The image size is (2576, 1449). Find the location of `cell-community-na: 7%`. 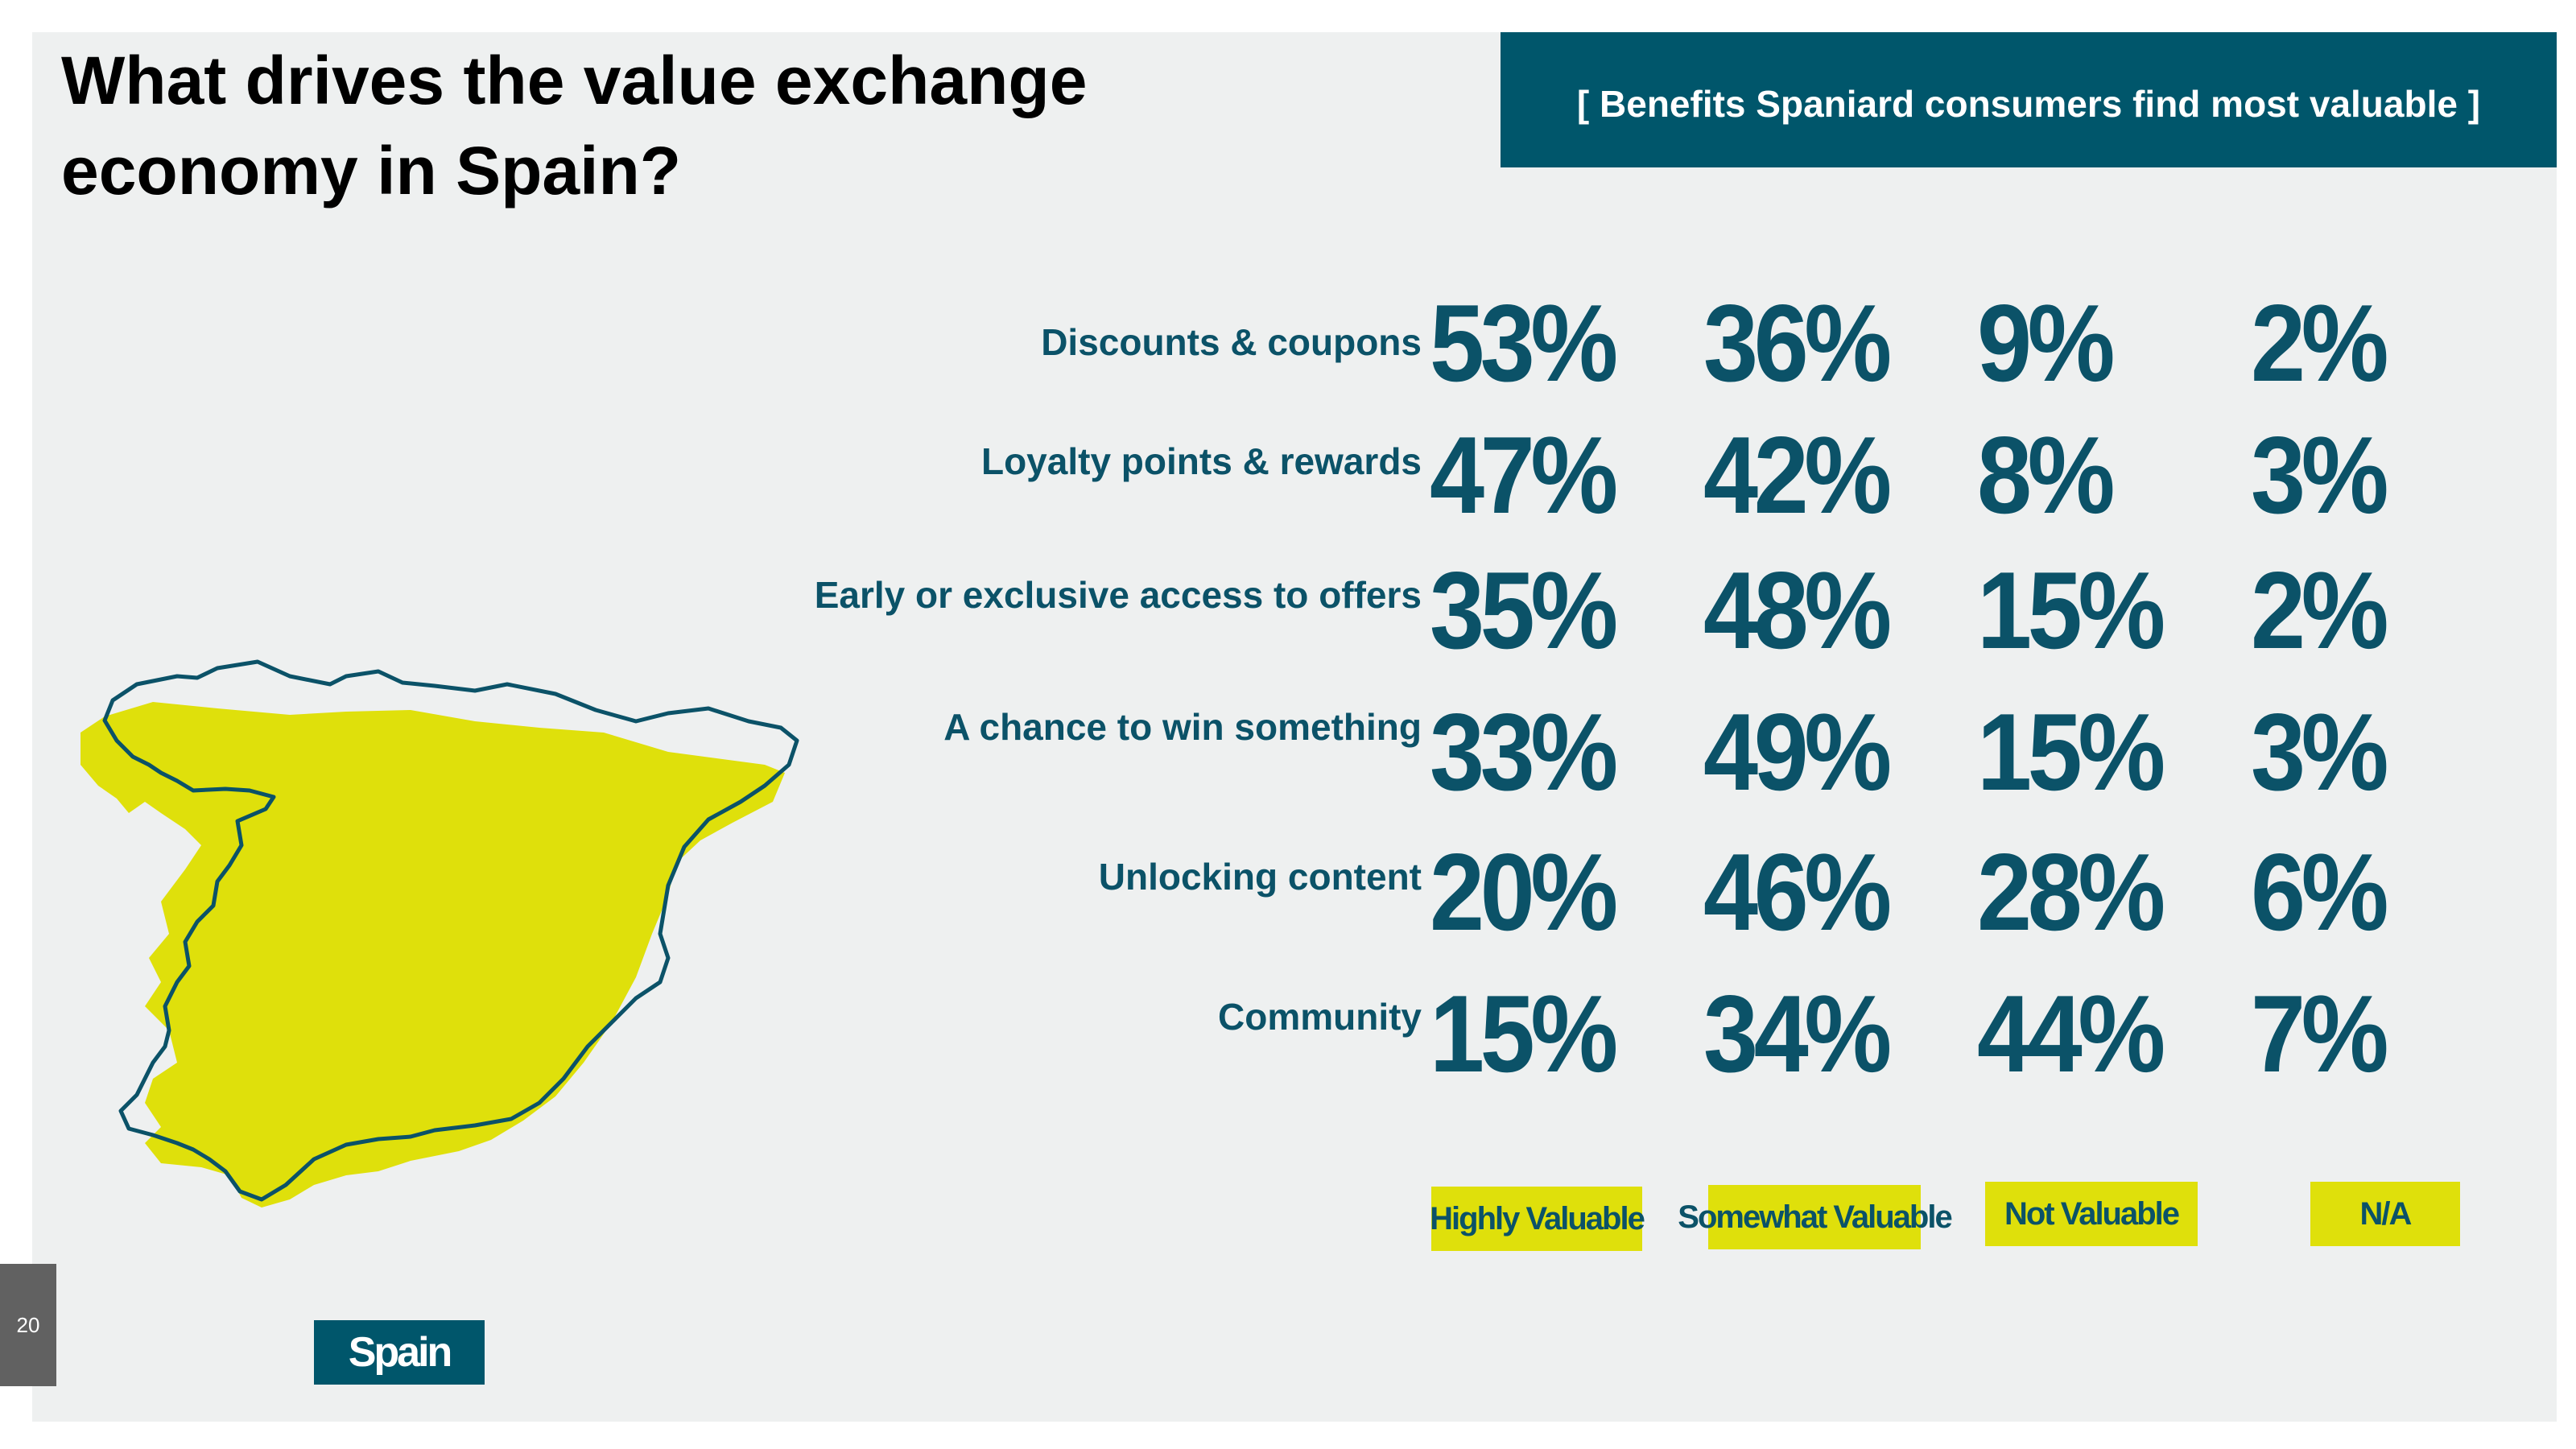

cell-community-na: 7% is located at coordinates (2320, 1033).